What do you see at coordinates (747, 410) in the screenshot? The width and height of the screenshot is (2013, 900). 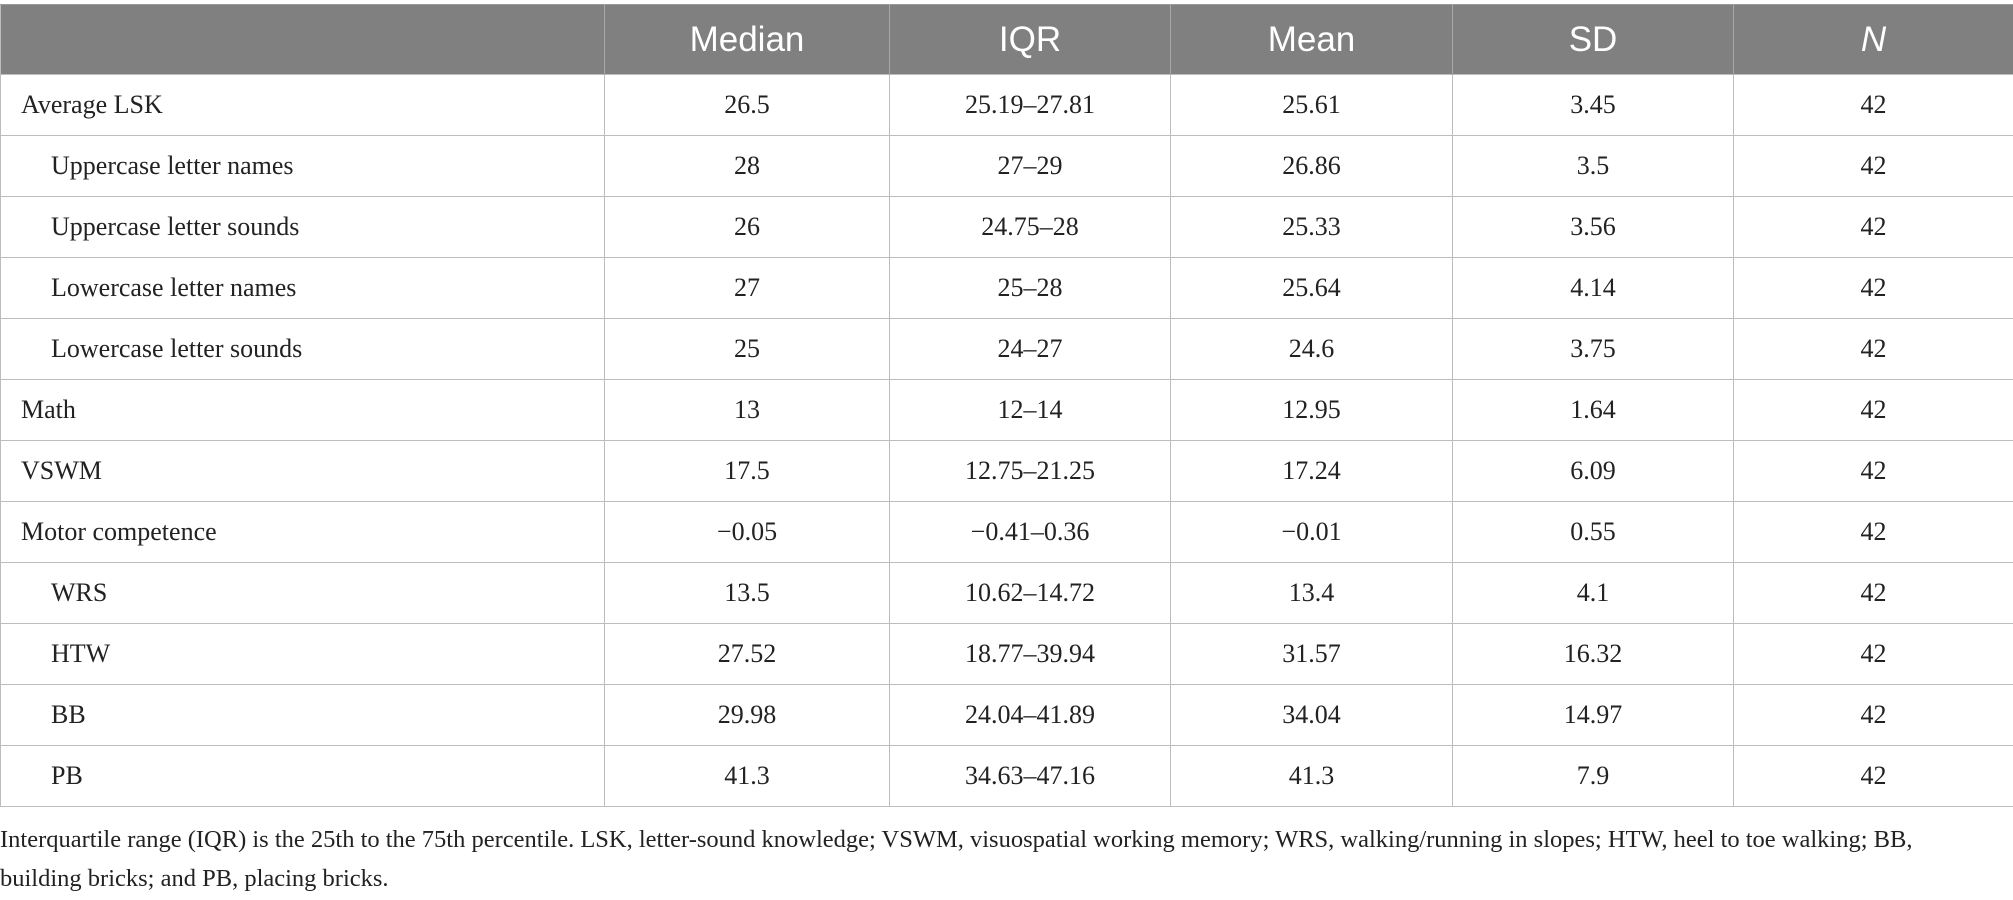 I see `cell-median: 13` at bounding box center [747, 410].